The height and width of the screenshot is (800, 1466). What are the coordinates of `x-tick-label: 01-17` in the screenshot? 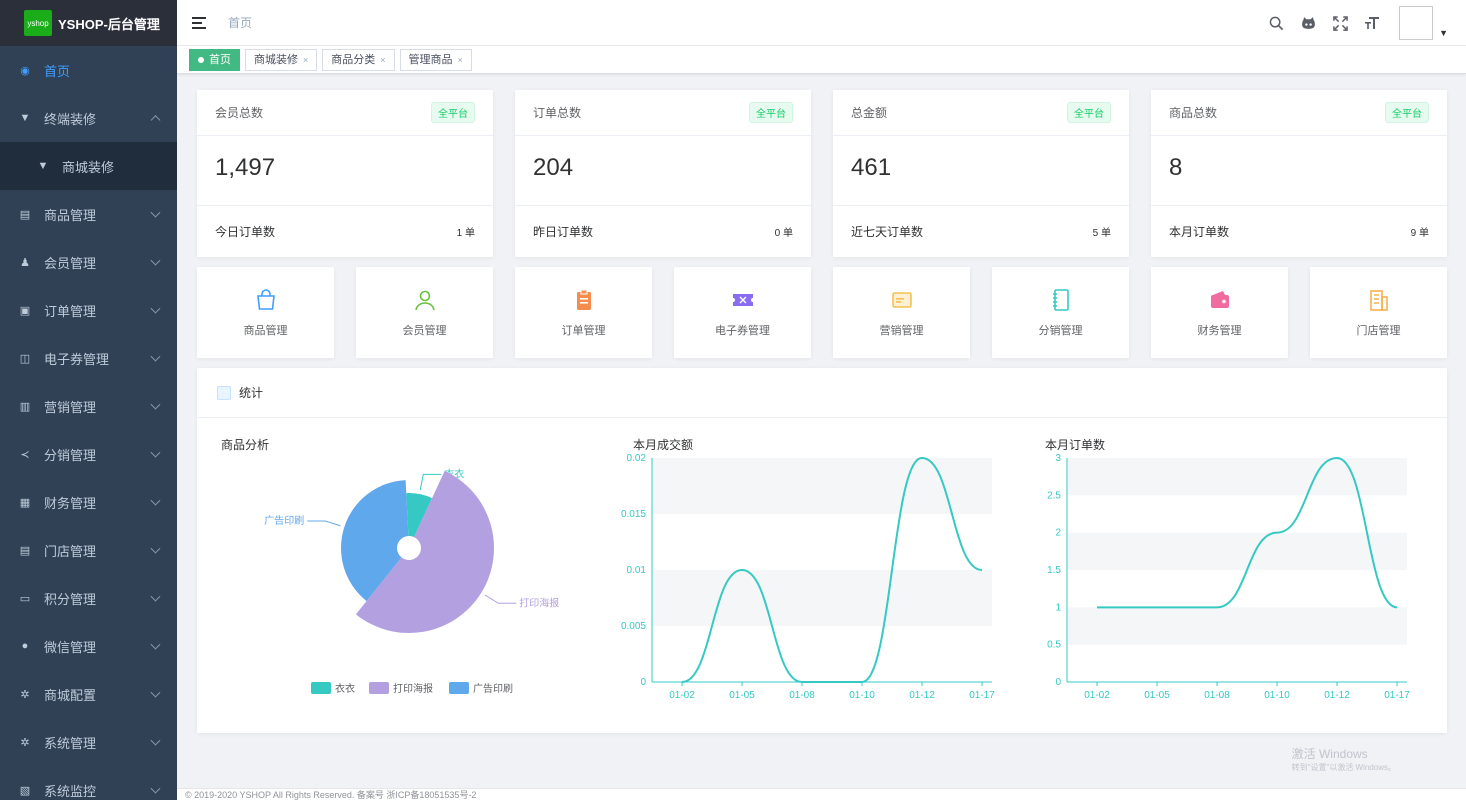 It's located at (982, 695).